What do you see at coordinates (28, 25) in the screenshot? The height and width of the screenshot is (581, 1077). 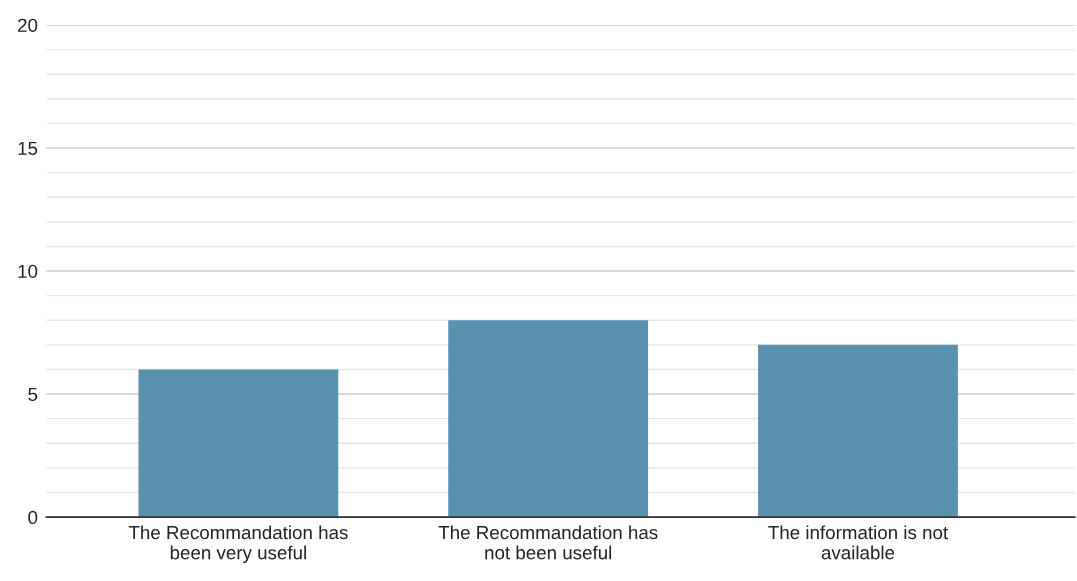 I see `y-tick-label: 20` at bounding box center [28, 25].